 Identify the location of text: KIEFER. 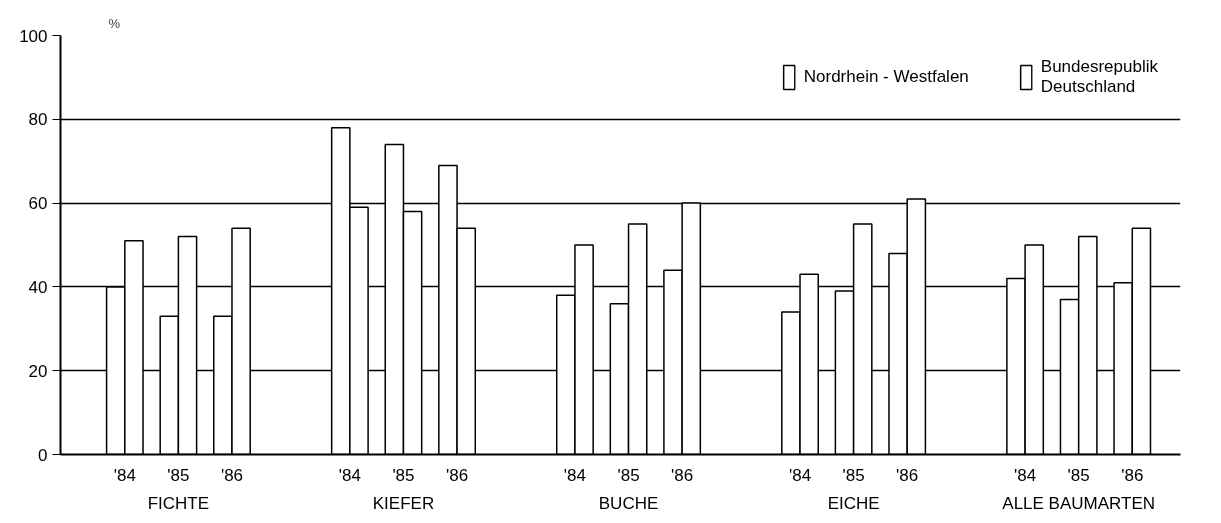
(403, 503).